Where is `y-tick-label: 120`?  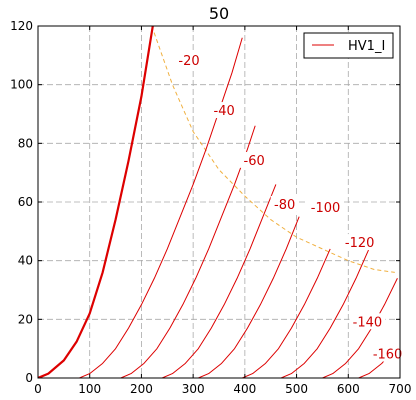 y-tick-label: 120 is located at coordinates (21, 26).